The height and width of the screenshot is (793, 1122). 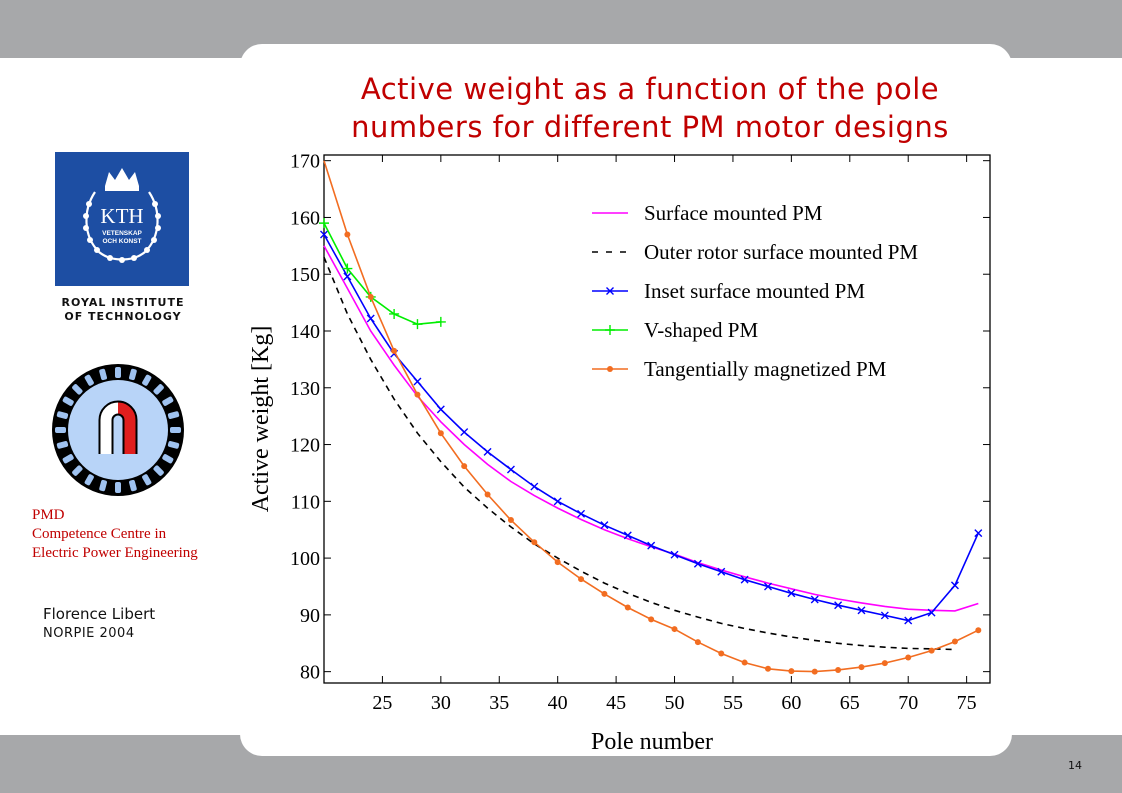 I want to click on slide-title-line1: Active weight as a function of the pole, so click(x=650, y=89).